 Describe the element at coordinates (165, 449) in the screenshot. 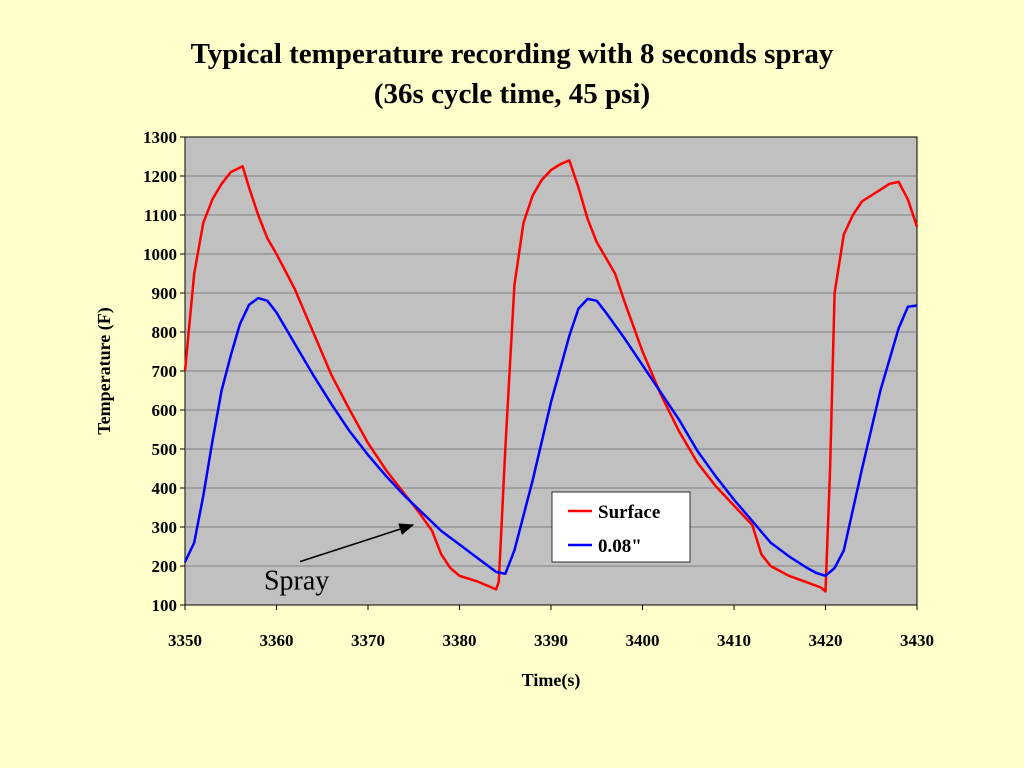

I see `y-tick-label: 500` at that location.